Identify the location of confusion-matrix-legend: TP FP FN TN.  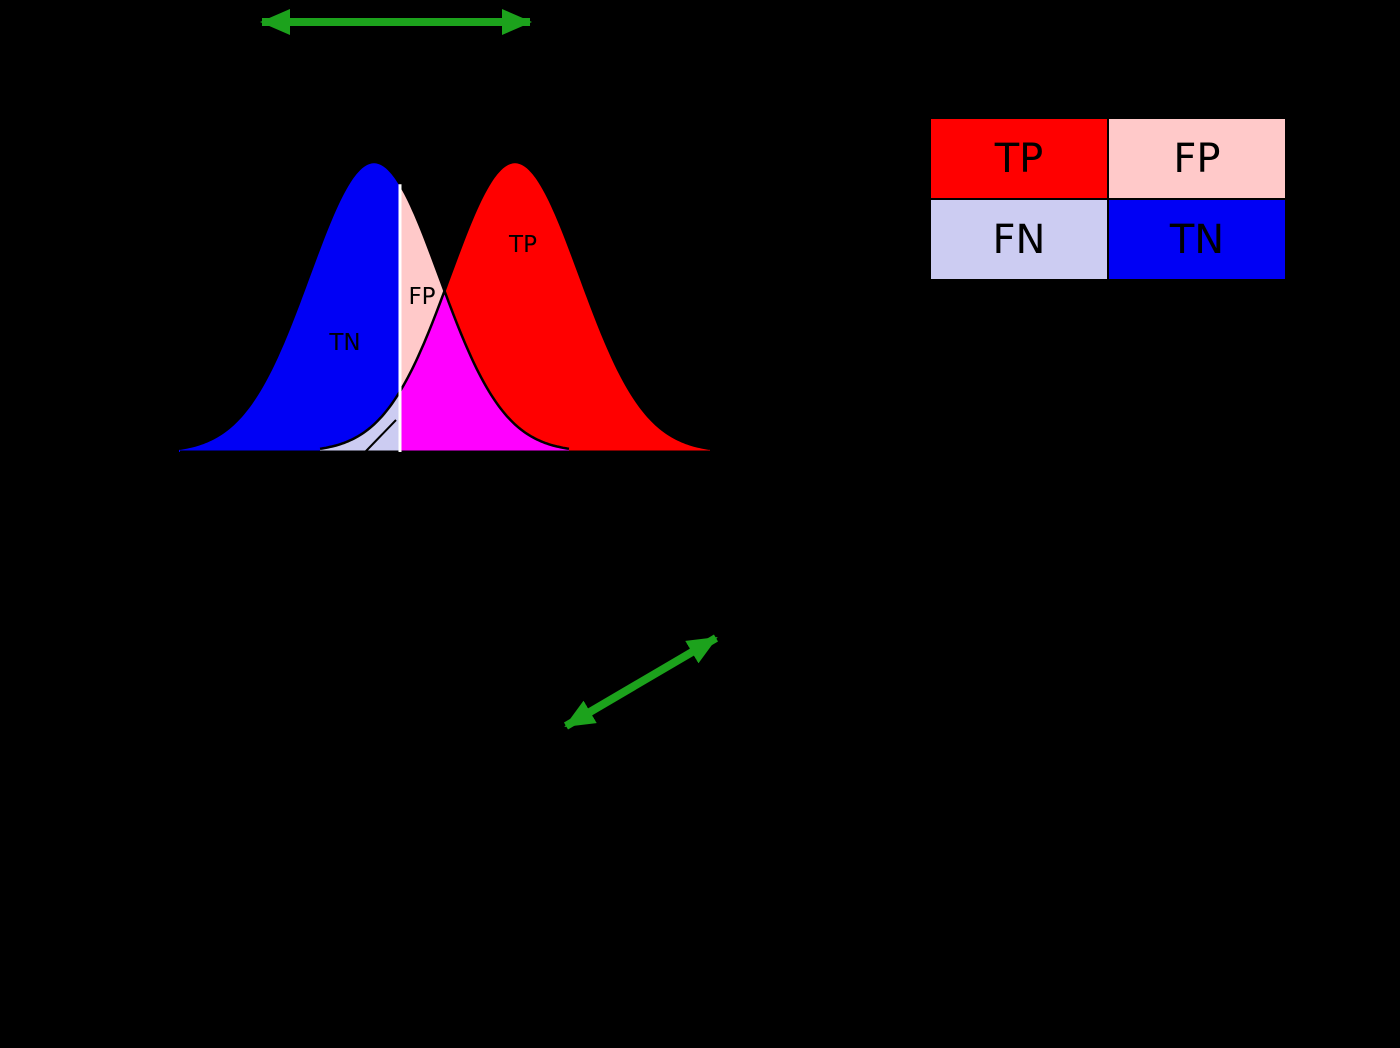
(1108, 199).